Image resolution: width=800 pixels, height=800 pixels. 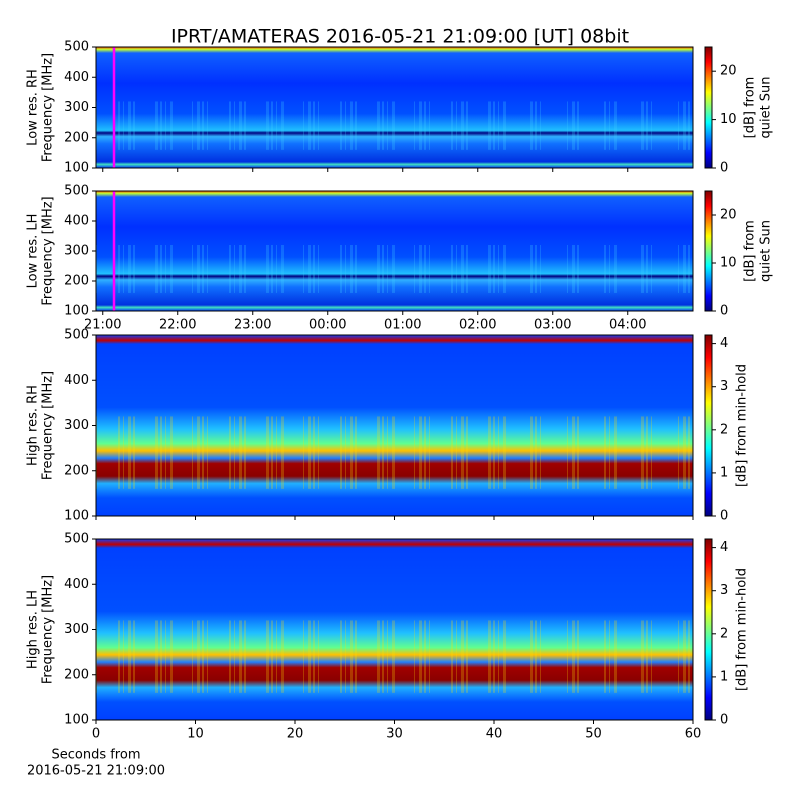 I want to click on colorbar-tick-label: 4, so click(x=724, y=343).